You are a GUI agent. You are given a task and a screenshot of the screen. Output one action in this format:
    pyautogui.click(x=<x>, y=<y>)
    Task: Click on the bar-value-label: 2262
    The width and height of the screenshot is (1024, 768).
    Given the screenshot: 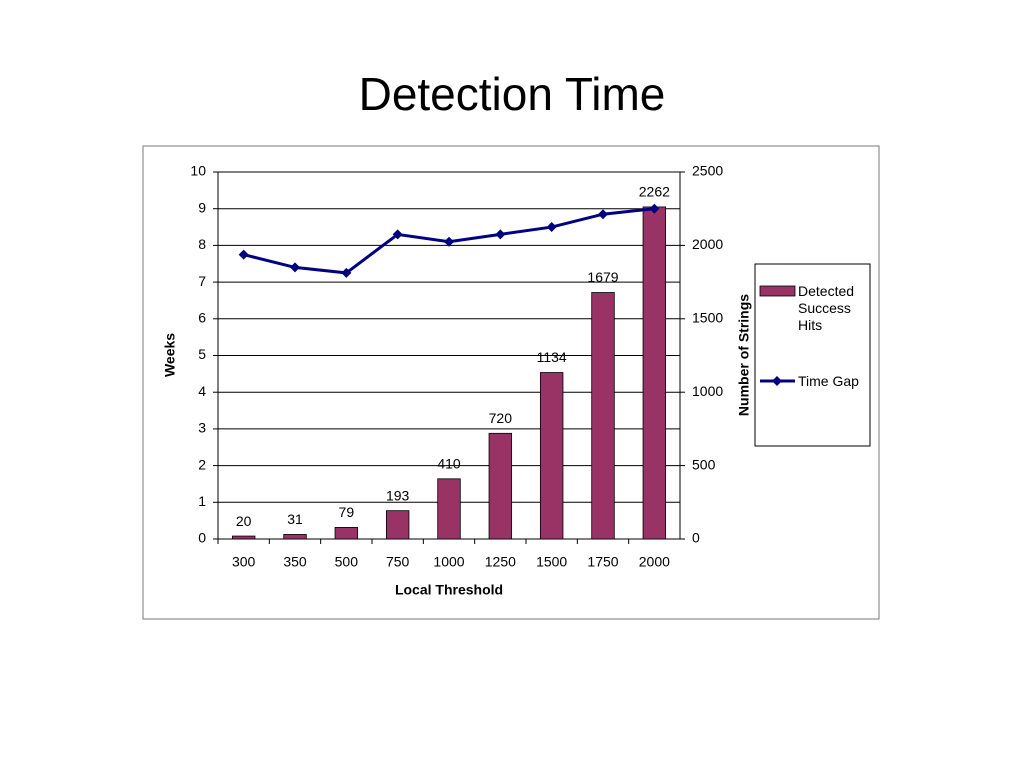 What is the action you would take?
    pyautogui.click(x=654, y=192)
    